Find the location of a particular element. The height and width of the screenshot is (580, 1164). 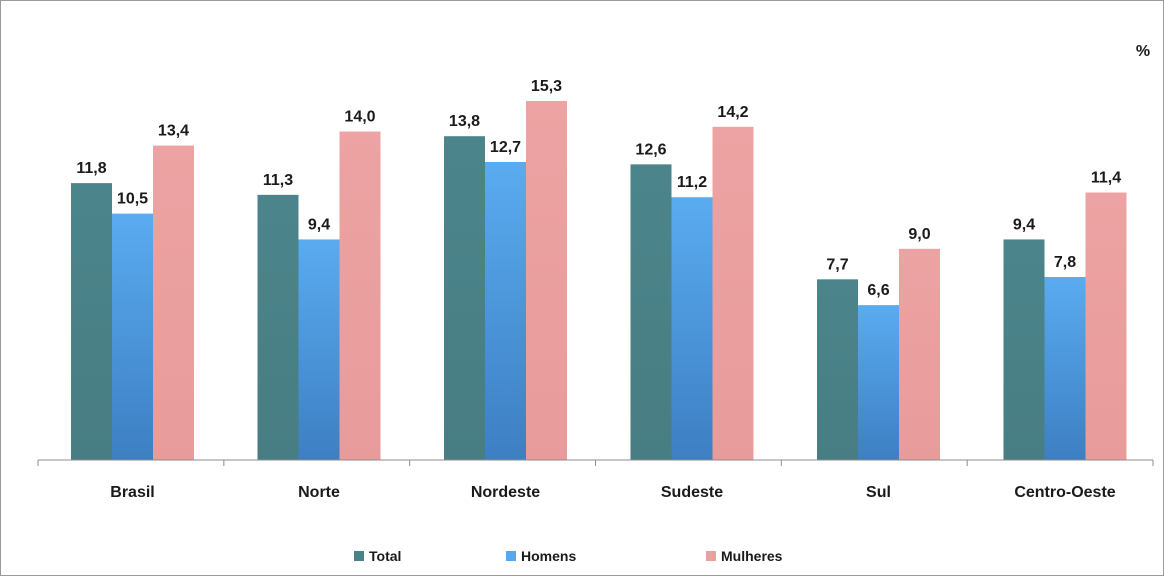

data-label-total-sudeste: 12,6 is located at coordinates (650, 149).